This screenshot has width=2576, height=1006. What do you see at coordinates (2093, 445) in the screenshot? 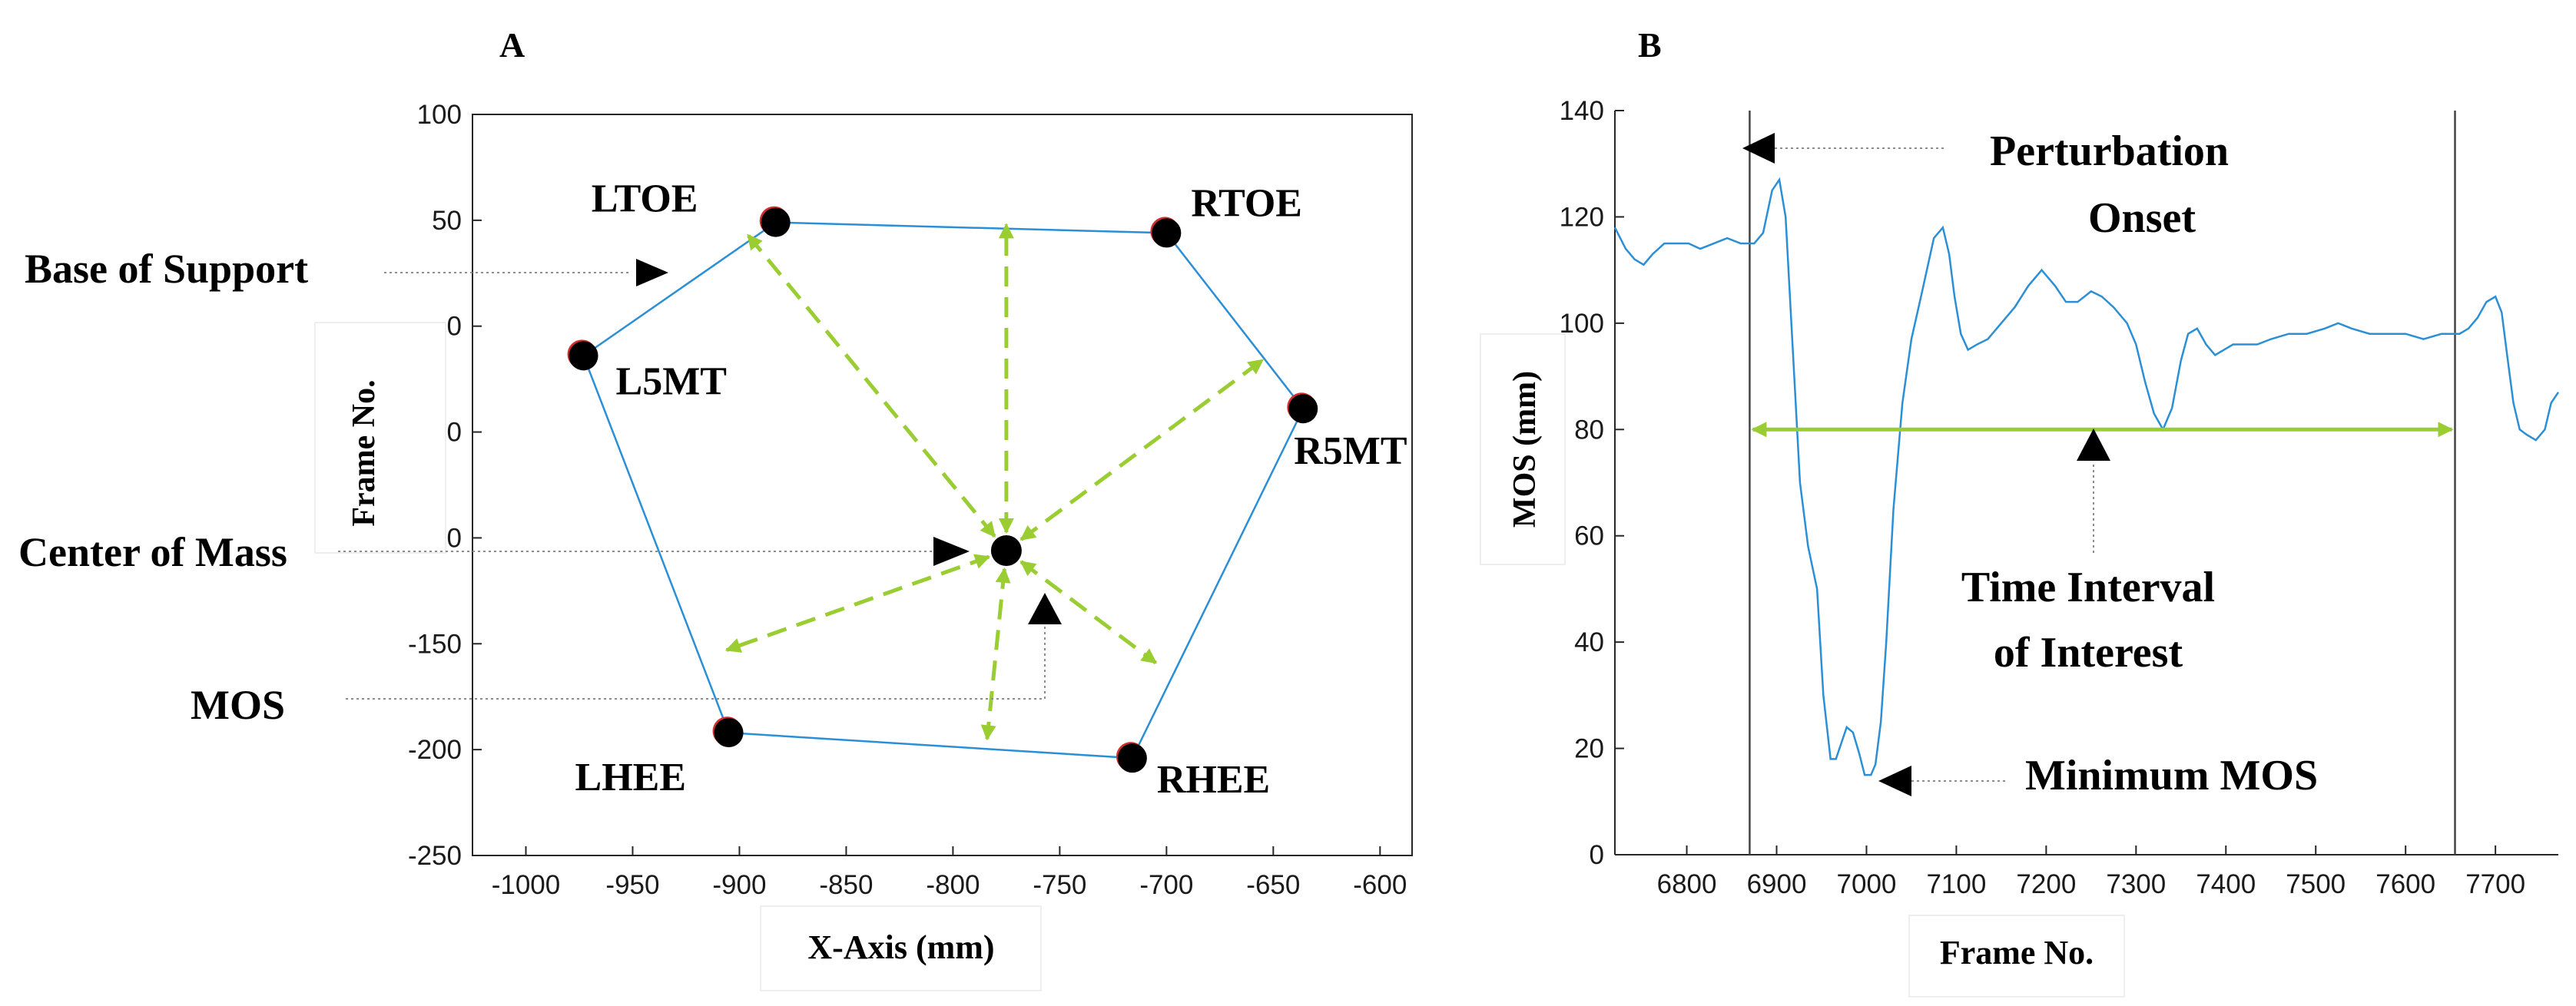
I see `time-interval-pointer` at bounding box center [2093, 445].